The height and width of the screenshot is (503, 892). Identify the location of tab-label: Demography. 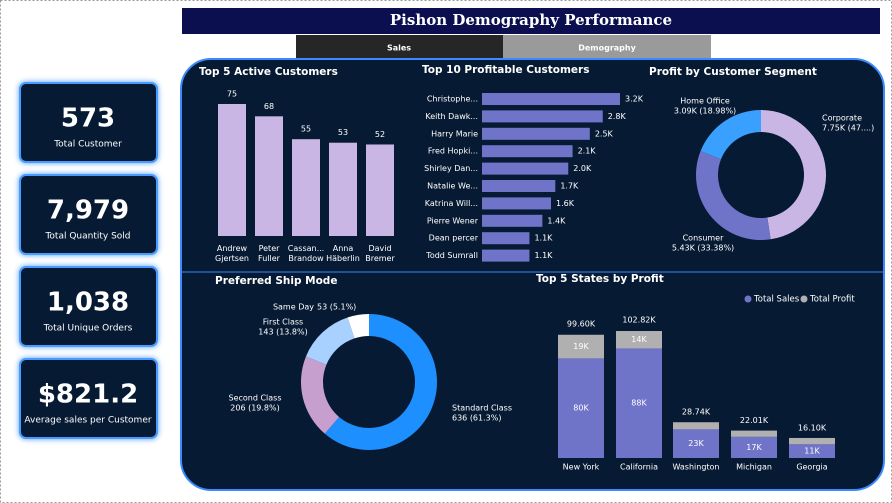
(607, 48).